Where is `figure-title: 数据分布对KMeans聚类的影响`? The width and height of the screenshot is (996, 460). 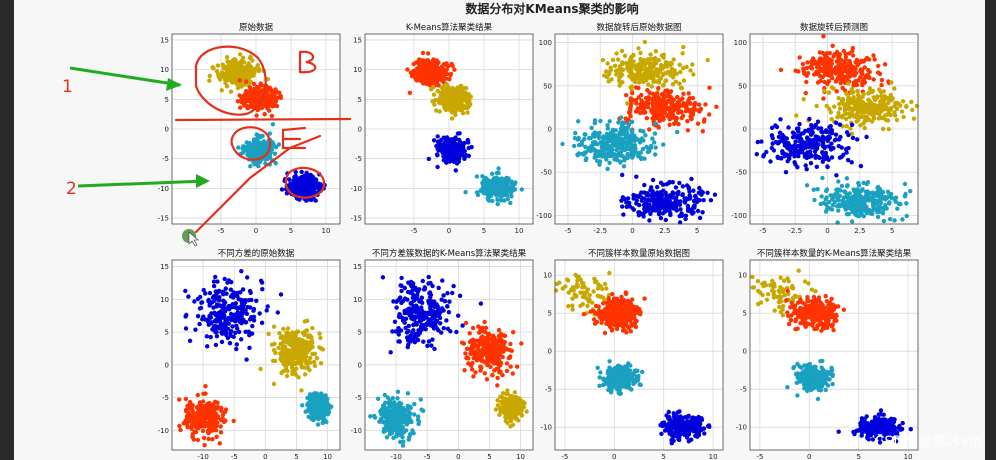 figure-title: 数据分布对KMeans聚类的影响 is located at coordinates (551, 8).